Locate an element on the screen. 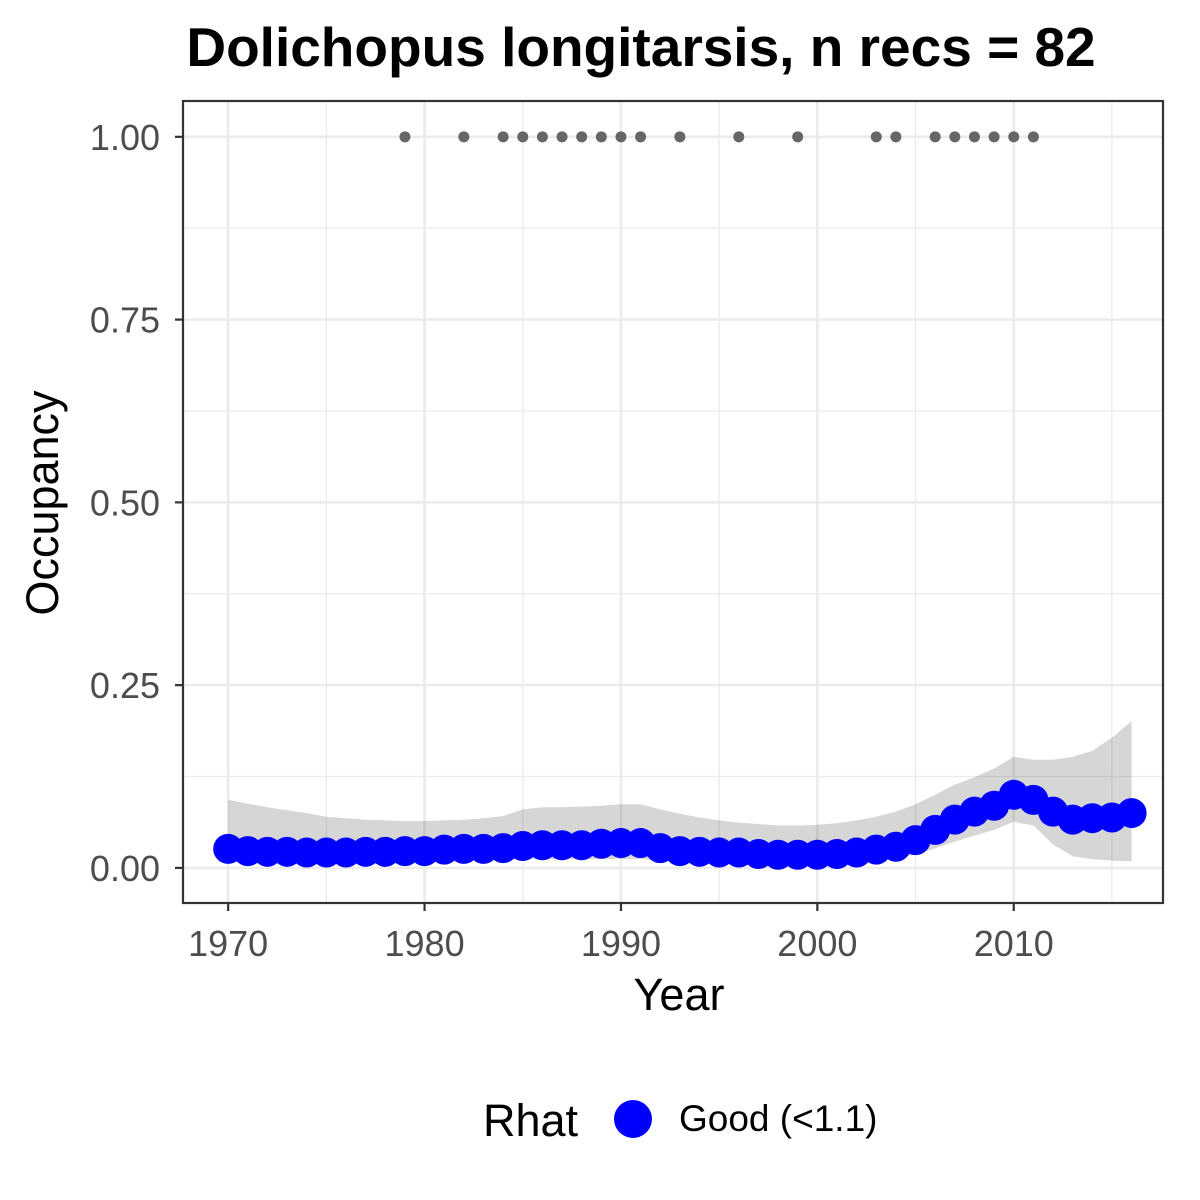  occupancy-points is located at coordinates (680, 824).